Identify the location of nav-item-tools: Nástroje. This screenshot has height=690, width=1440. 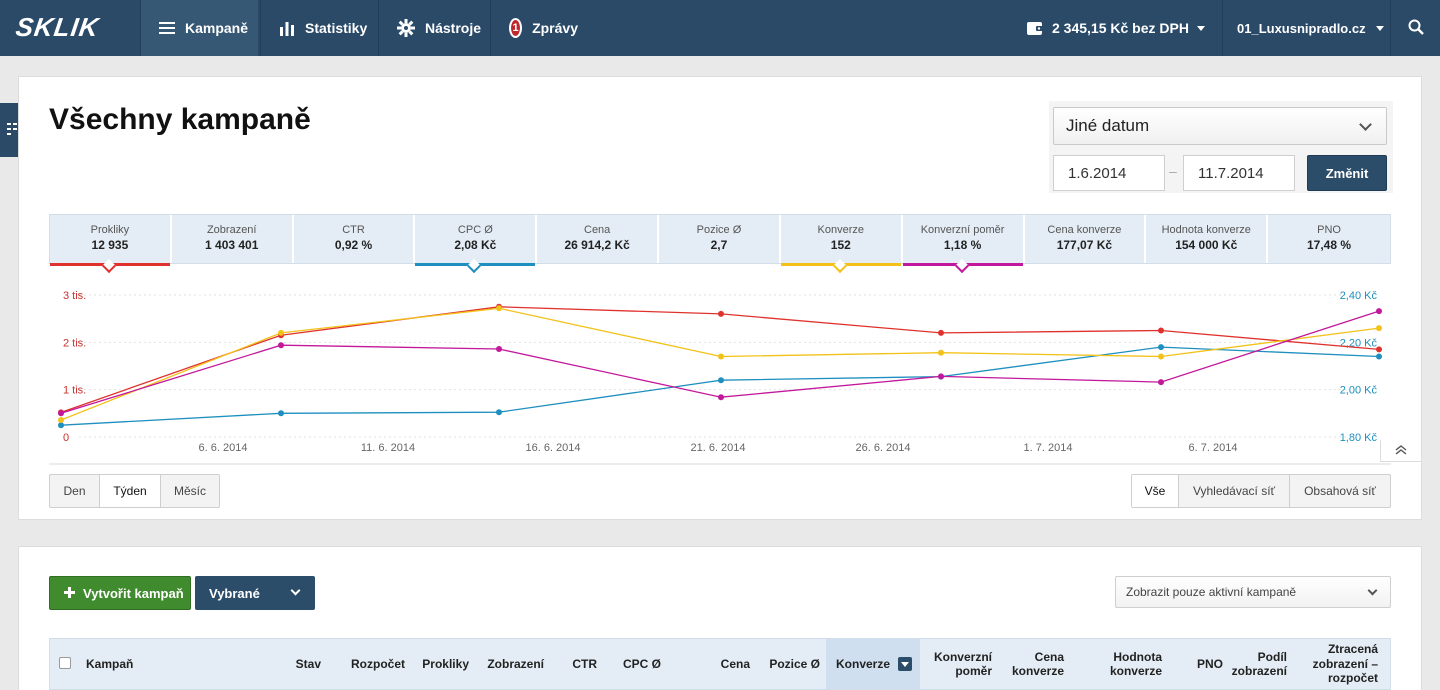
(434, 28).